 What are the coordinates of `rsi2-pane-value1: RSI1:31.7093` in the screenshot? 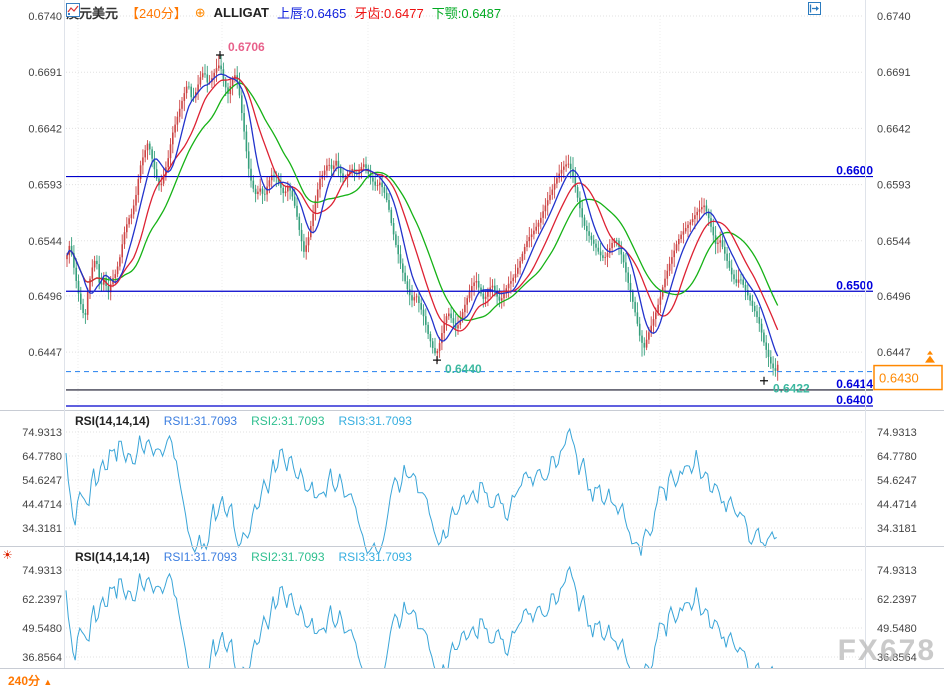 It's located at (200, 557).